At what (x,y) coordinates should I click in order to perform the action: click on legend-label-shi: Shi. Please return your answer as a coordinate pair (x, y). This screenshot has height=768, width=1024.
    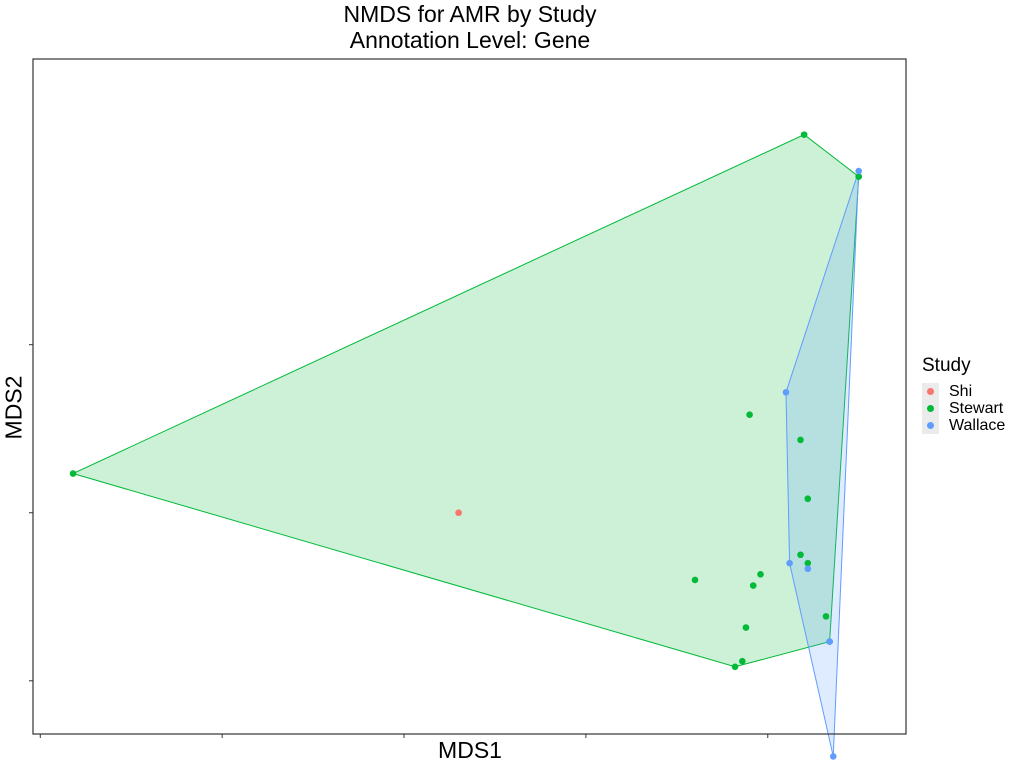
    Looking at the image, I should click on (961, 391).